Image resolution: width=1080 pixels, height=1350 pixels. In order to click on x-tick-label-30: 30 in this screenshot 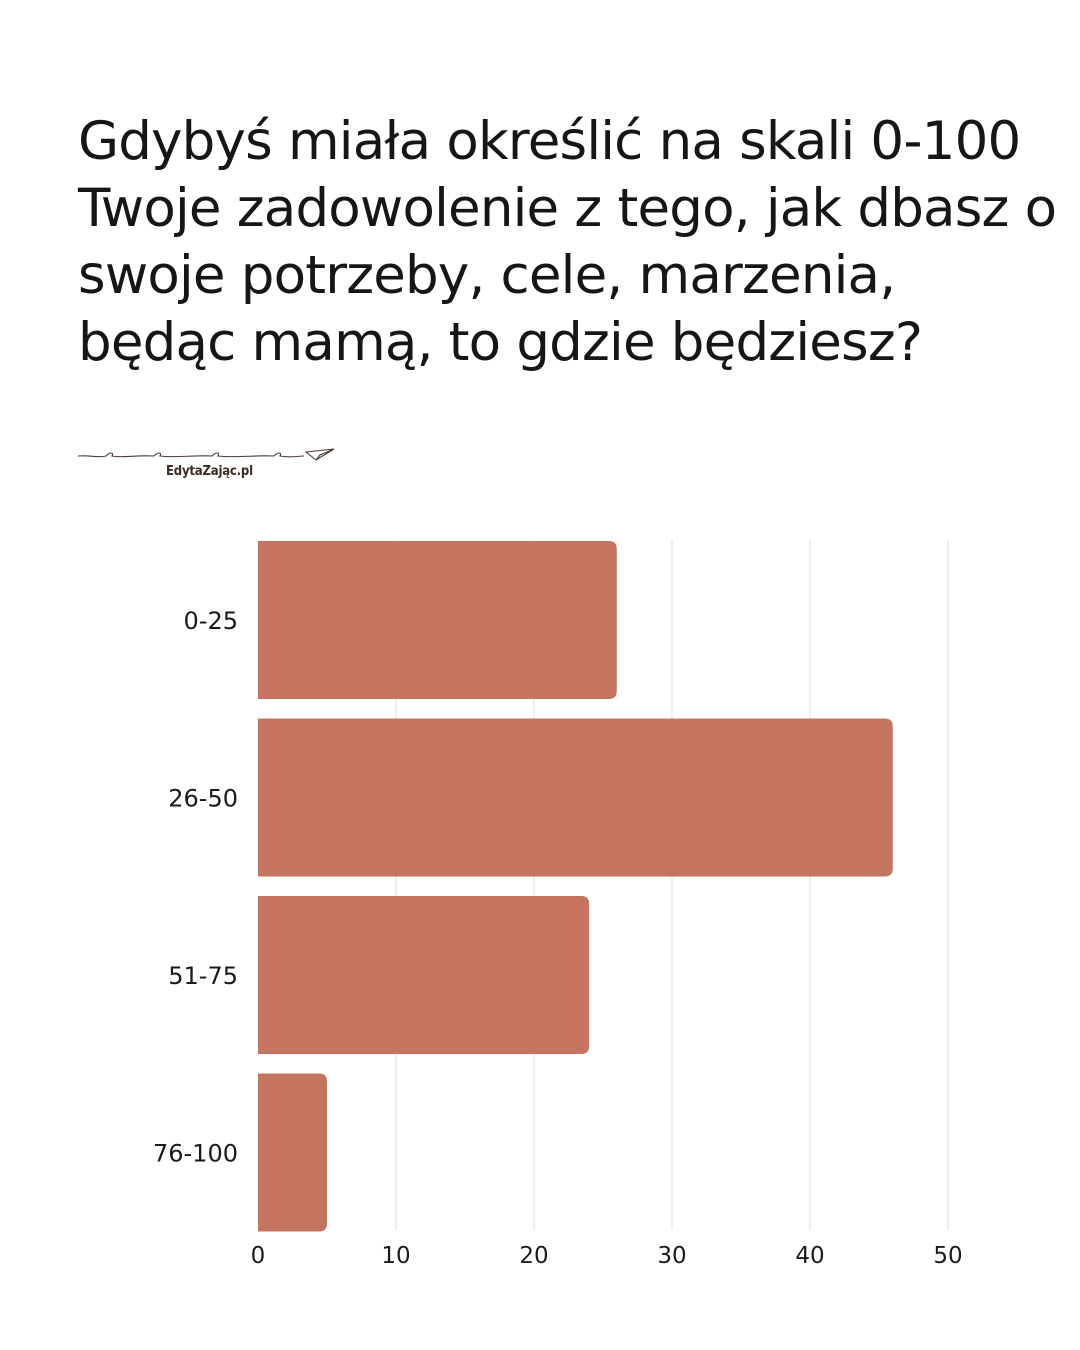, I will do `click(671, 1256)`.